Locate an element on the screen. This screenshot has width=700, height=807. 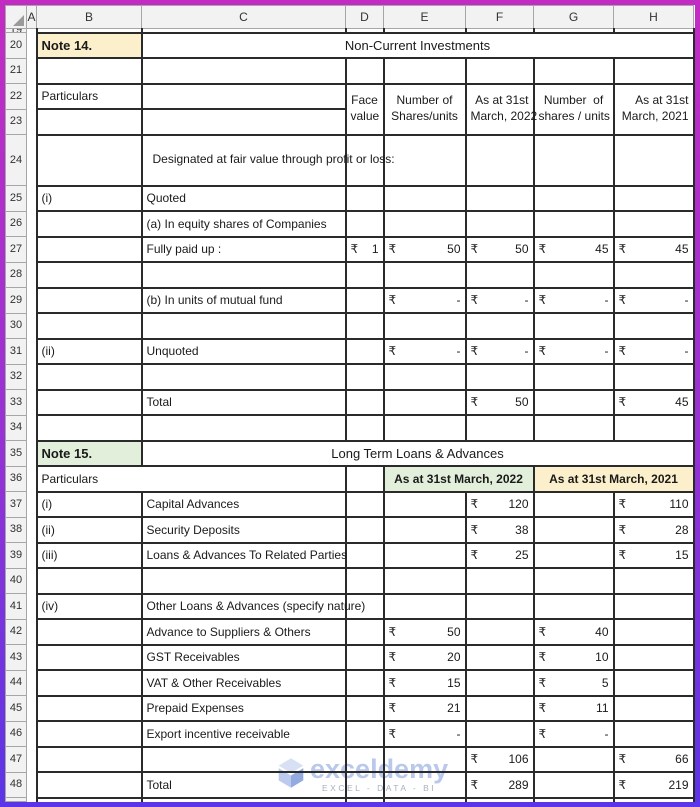
cell-D19 is located at coordinates (364, 31).